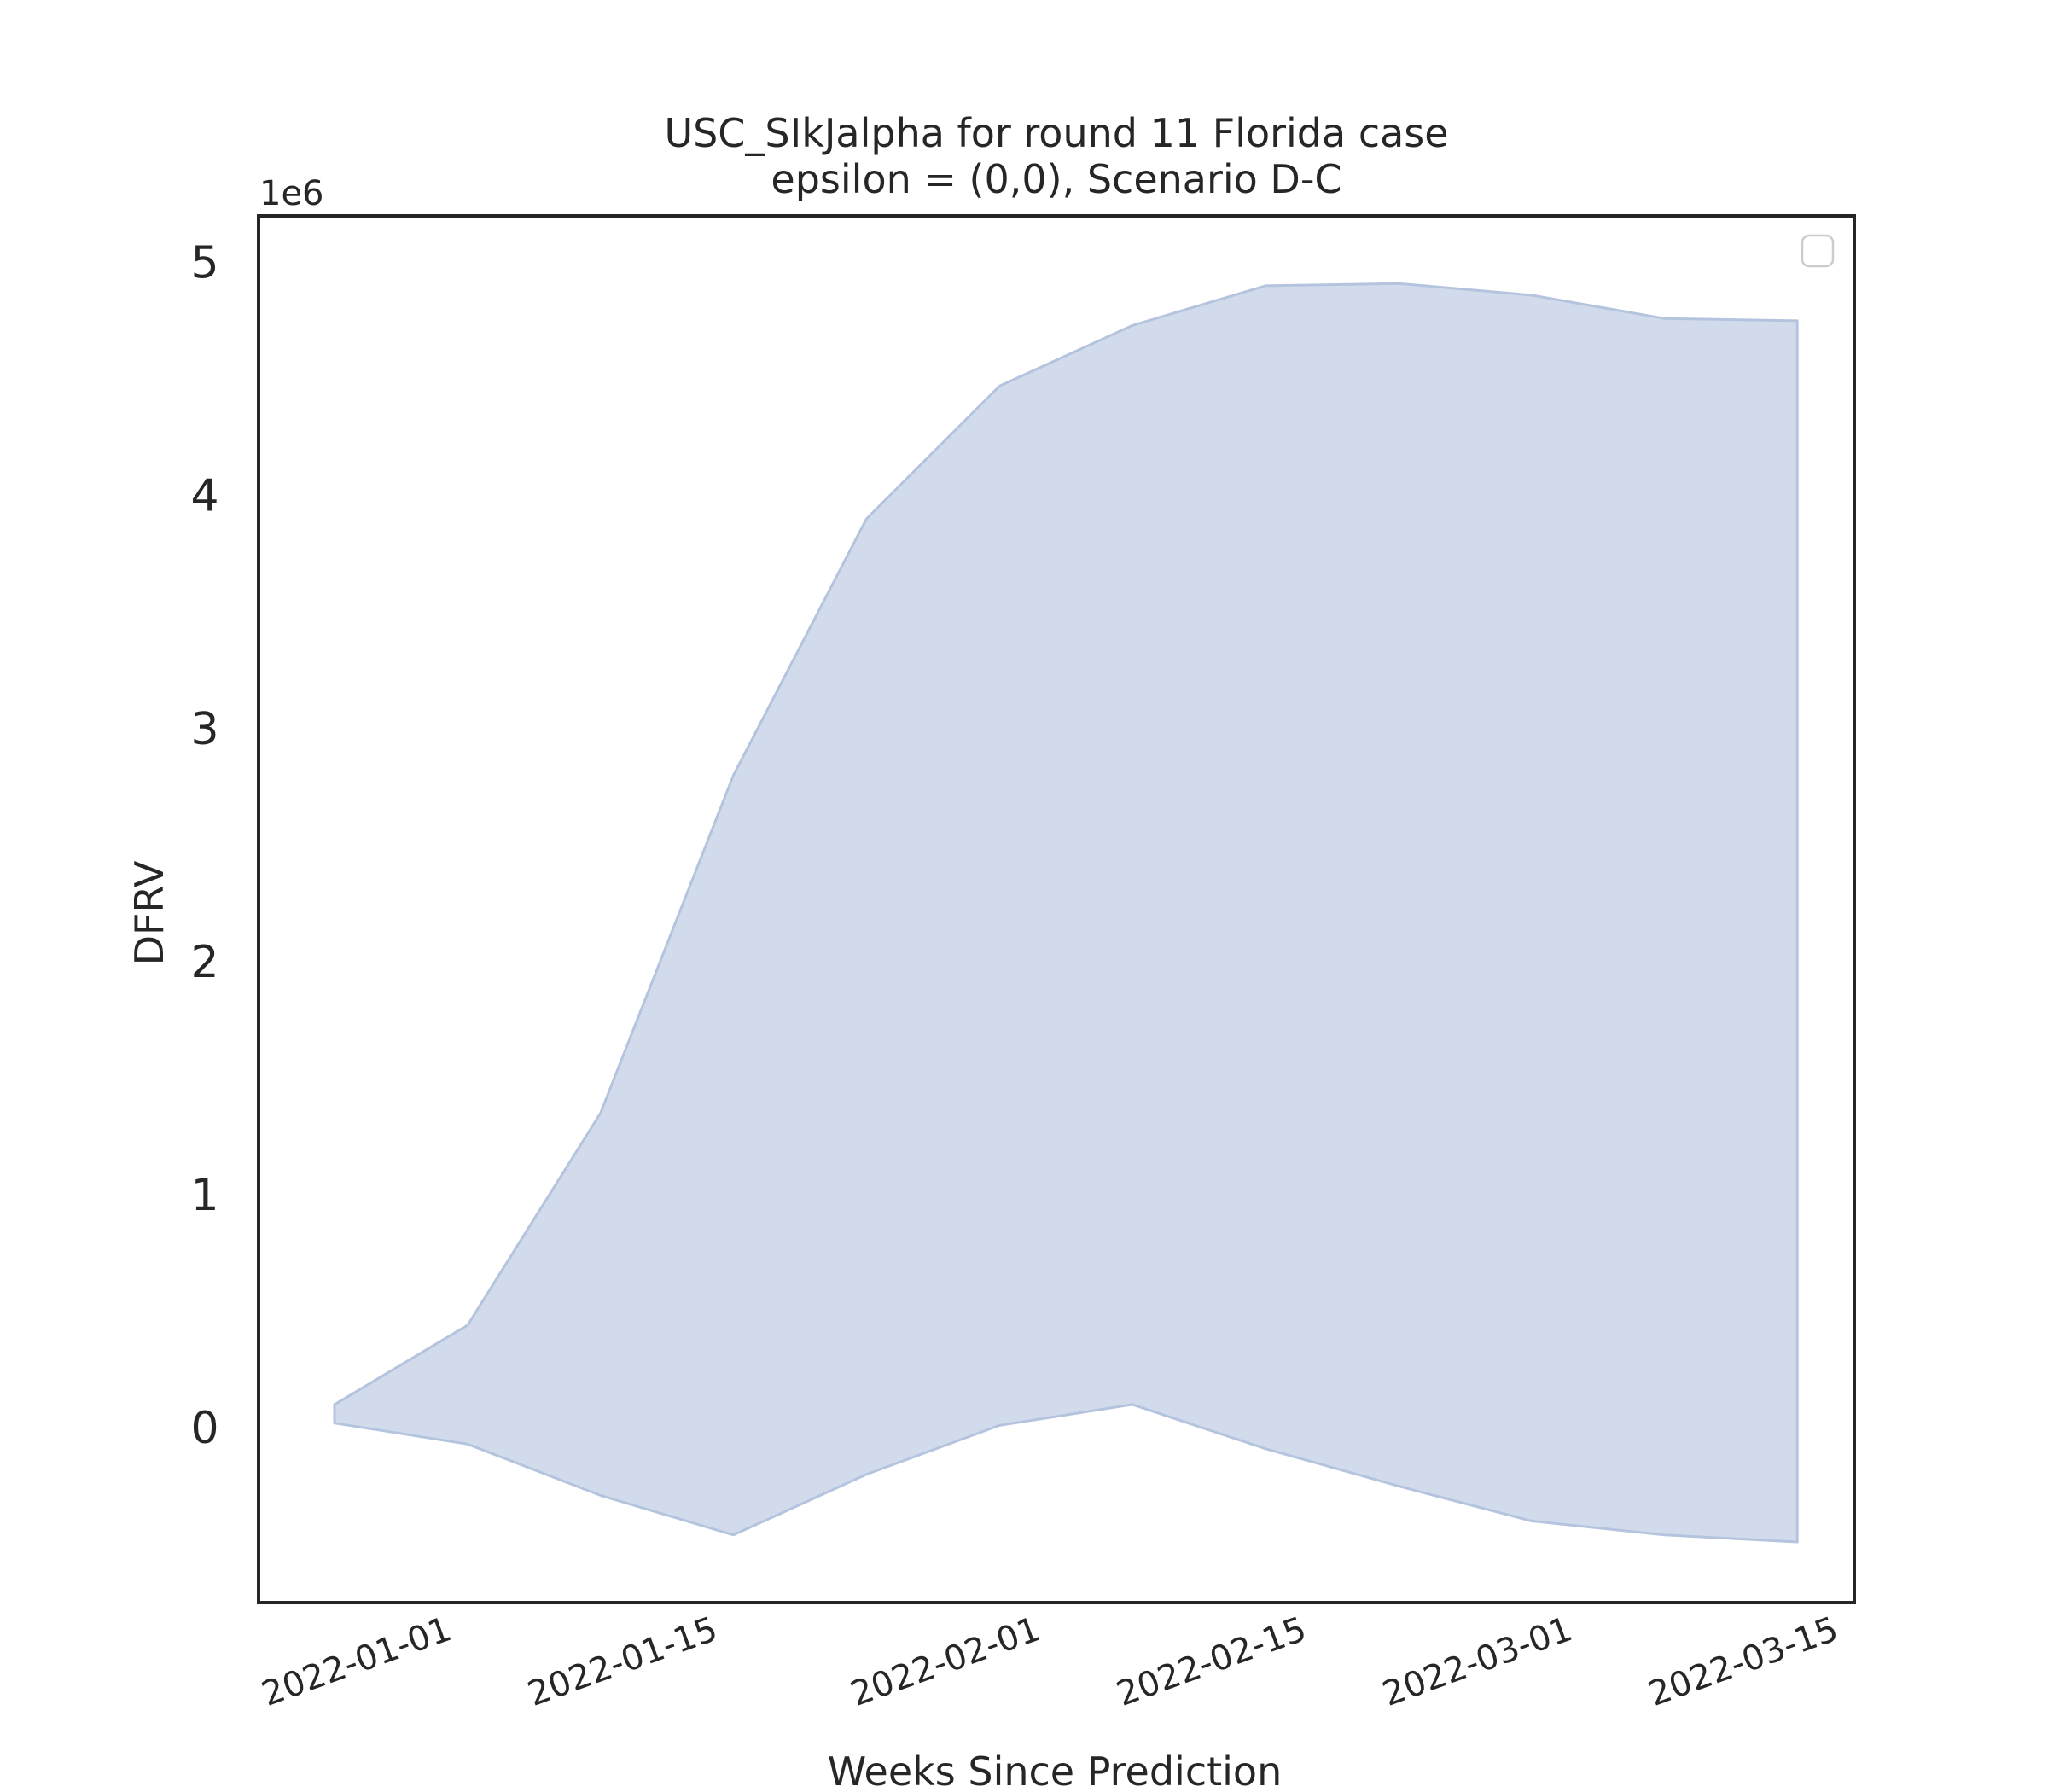 This screenshot has height=1792, width=2048. Describe the element at coordinates (1212, 1661) in the screenshot. I see `x-tick-label: 2022-02-15` at that location.